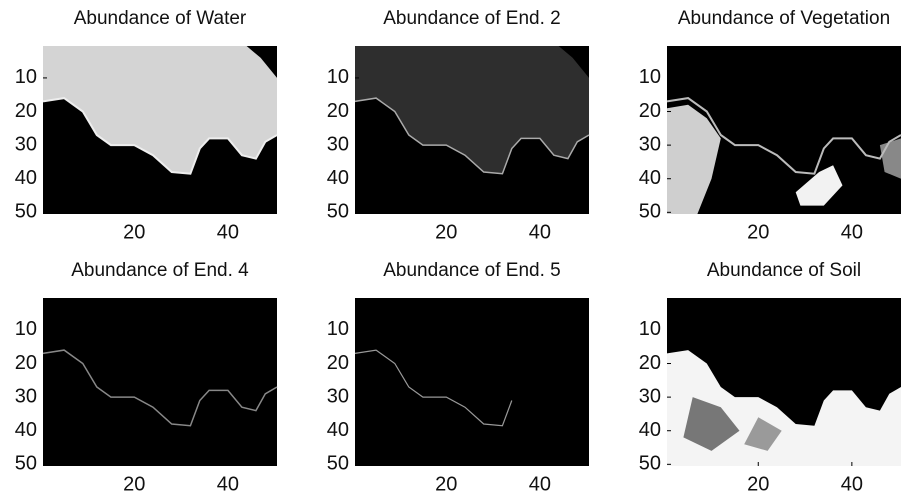 The image size is (921, 493). I want to click on panel: Abundance of Water 10 20 30 40 50 20 40, so click(146, 125).